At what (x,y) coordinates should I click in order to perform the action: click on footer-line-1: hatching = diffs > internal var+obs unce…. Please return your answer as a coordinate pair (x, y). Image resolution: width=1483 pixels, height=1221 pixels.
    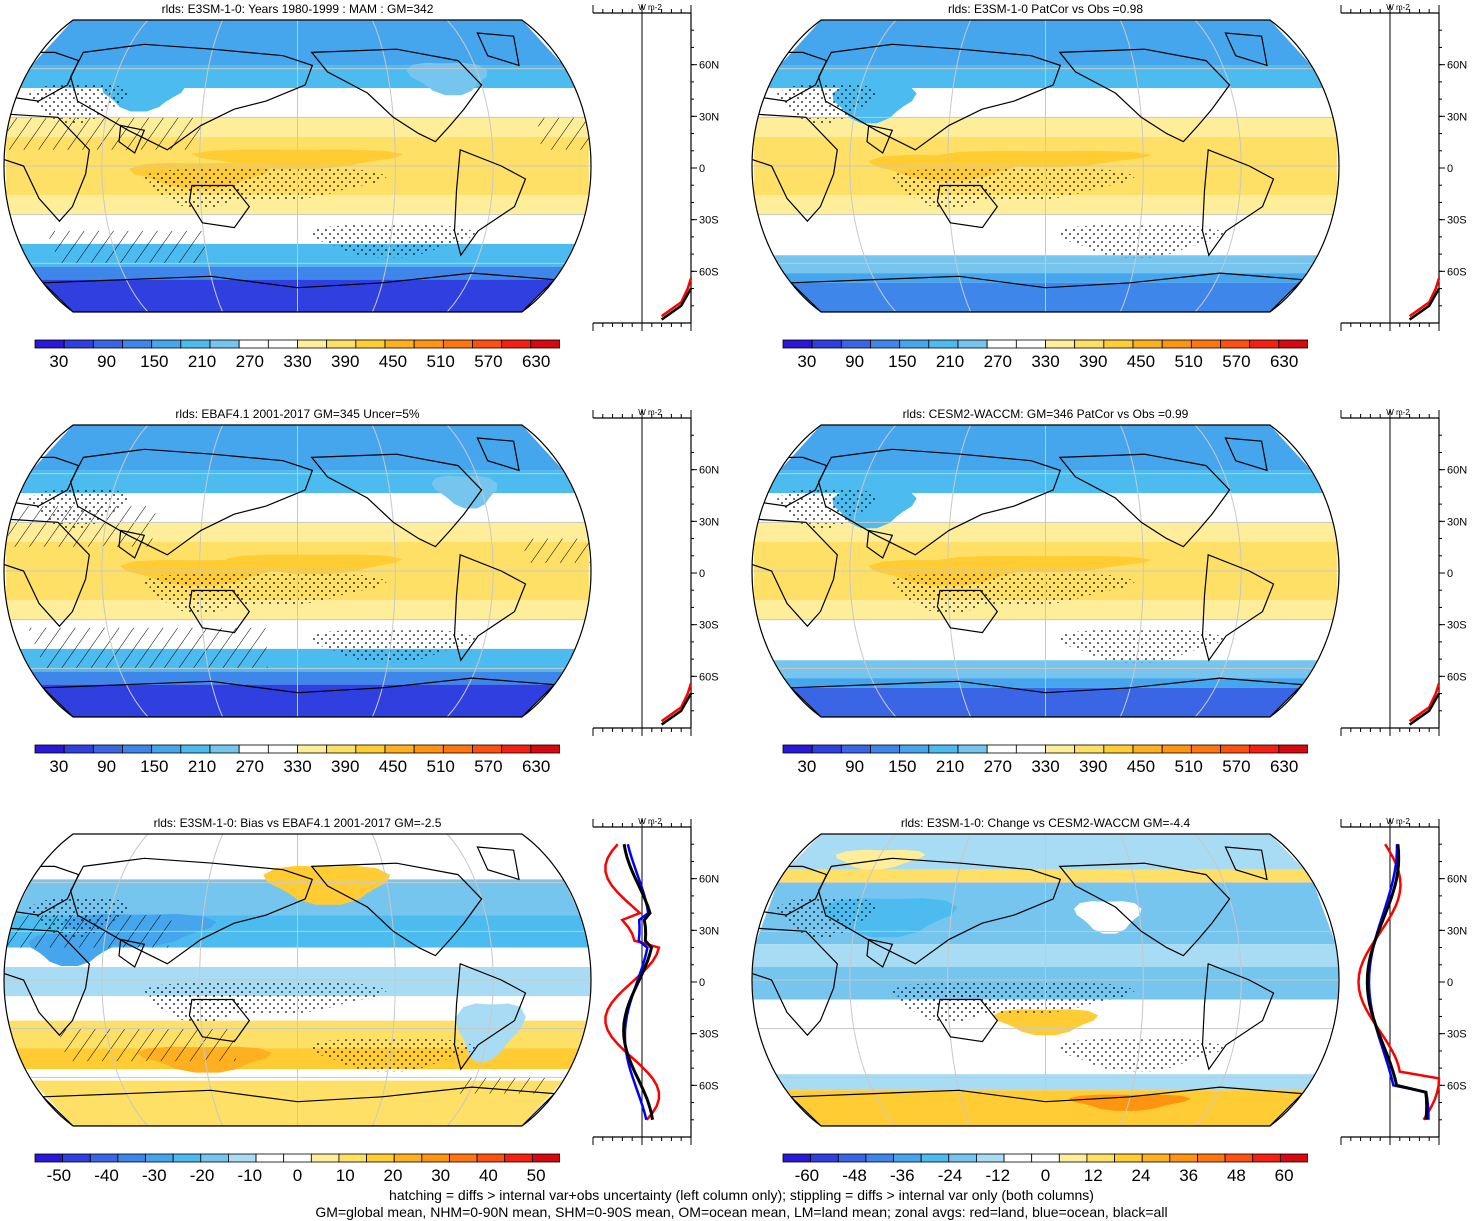
    Looking at the image, I should click on (741, 1195).